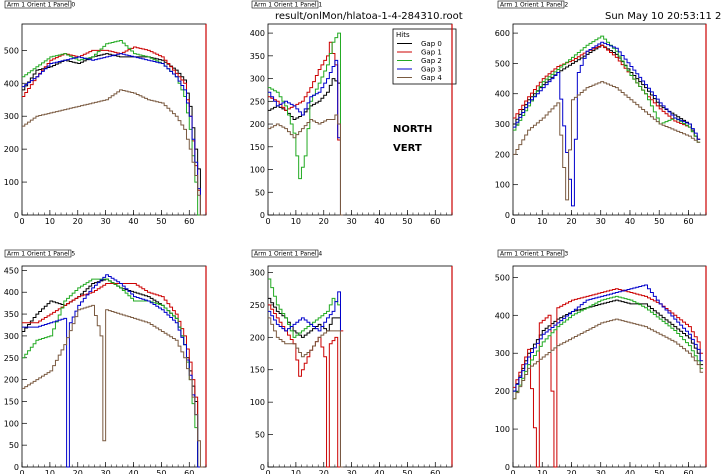 Image resolution: width=721 pixels, height=474 pixels. Describe the element at coordinates (663, 16) in the screenshot. I see `timestamp: Sun May 10 20:53:11 2009` at that location.